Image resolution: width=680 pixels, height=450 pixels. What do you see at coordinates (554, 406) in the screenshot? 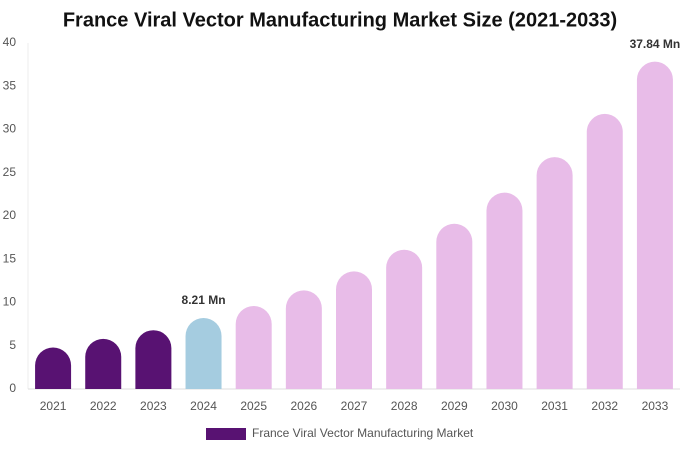
I see `x-tick-label: 2031` at bounding box center [554, 406].